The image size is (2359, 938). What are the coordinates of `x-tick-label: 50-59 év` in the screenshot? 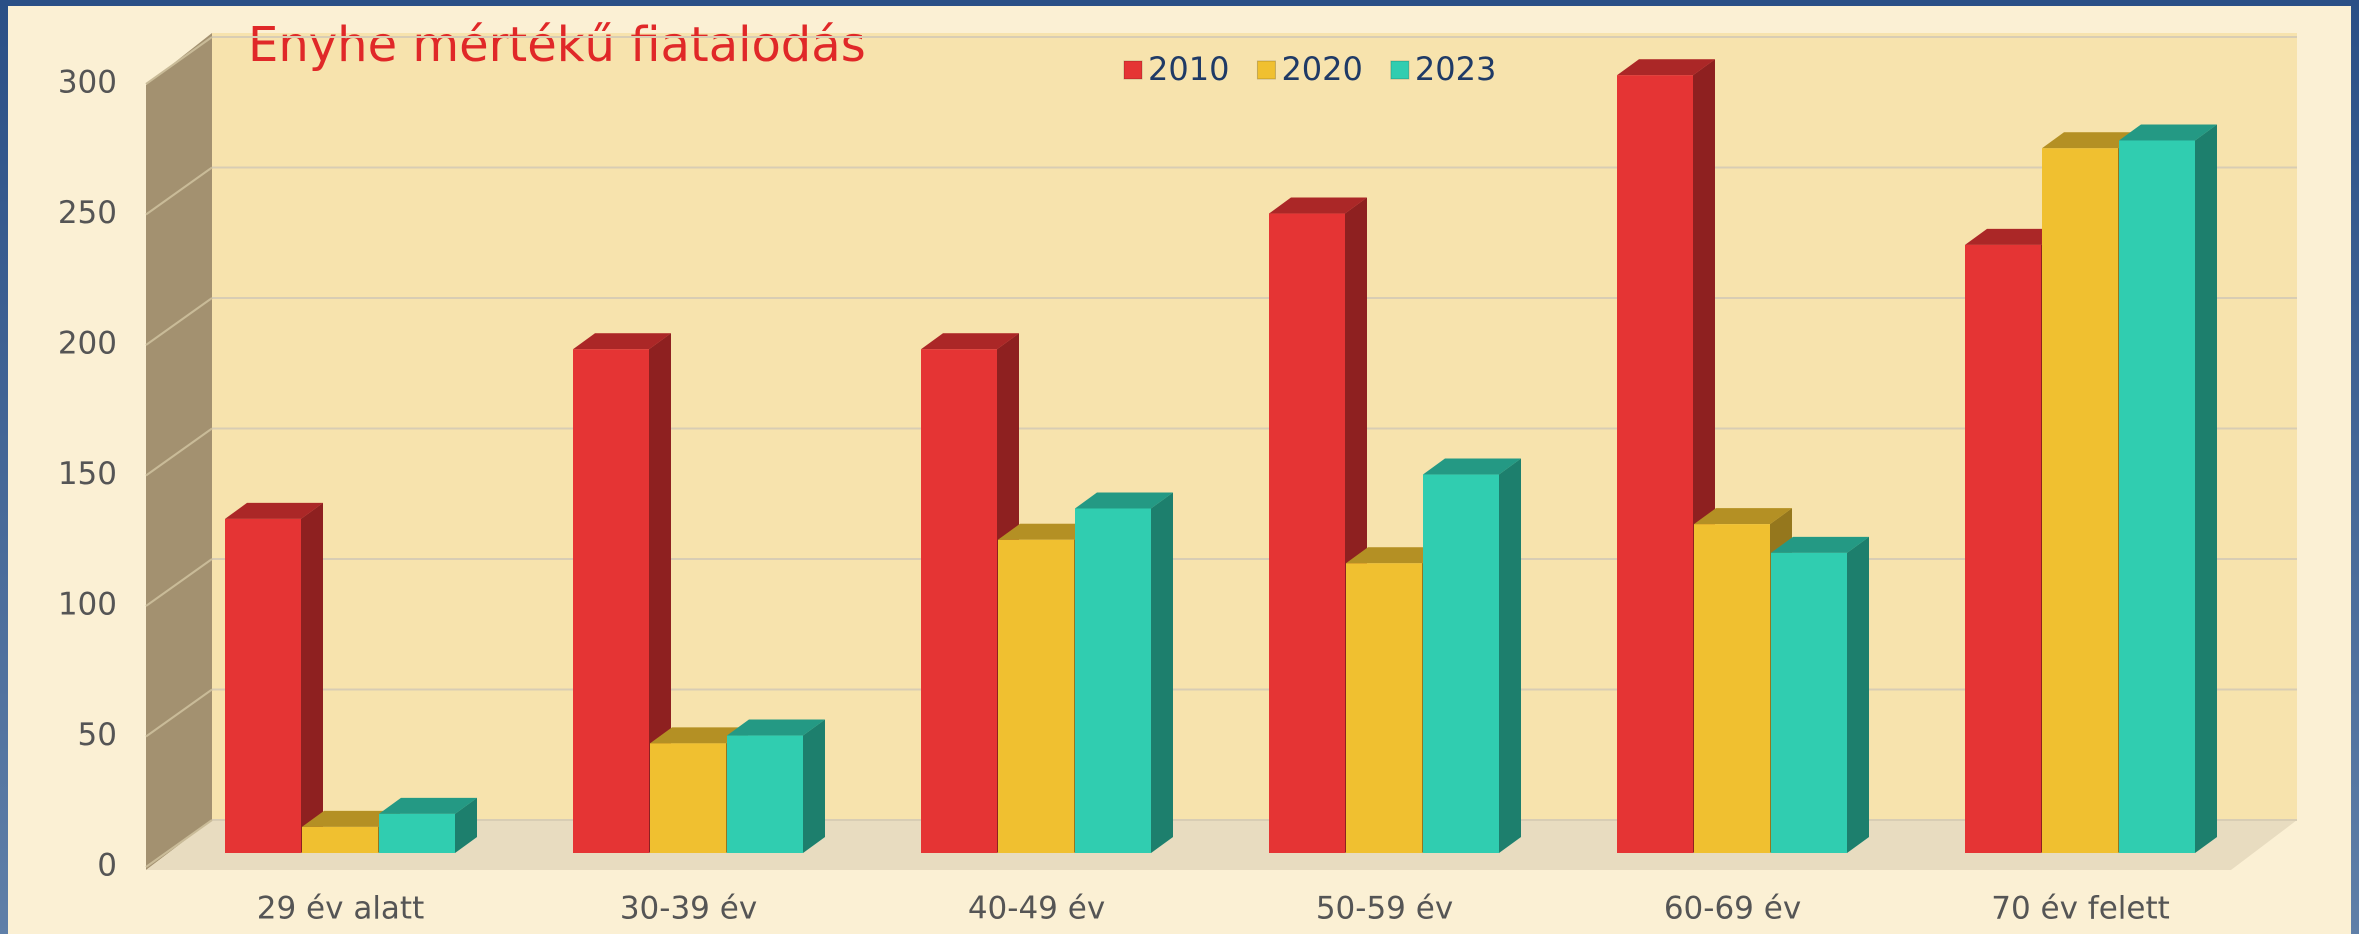 It's located at (1384, 909).